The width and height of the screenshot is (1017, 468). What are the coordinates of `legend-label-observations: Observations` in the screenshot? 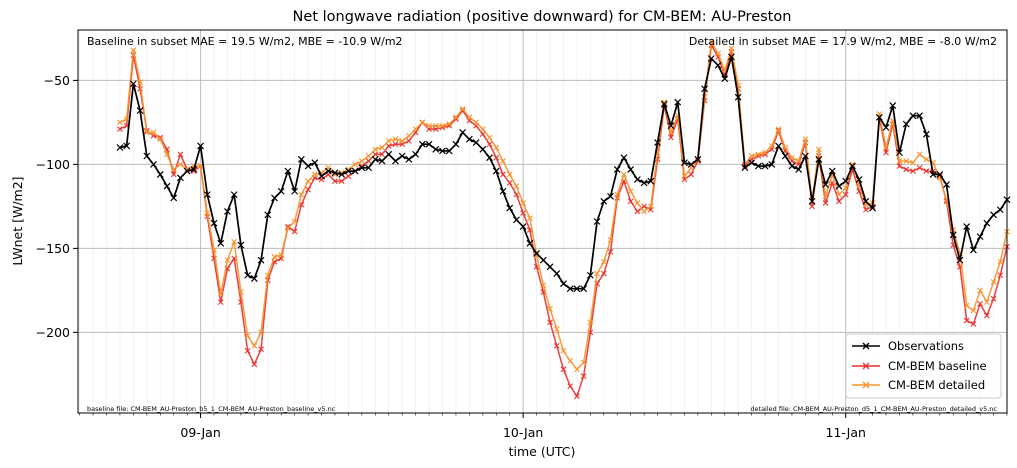 It's located at (926, 346).